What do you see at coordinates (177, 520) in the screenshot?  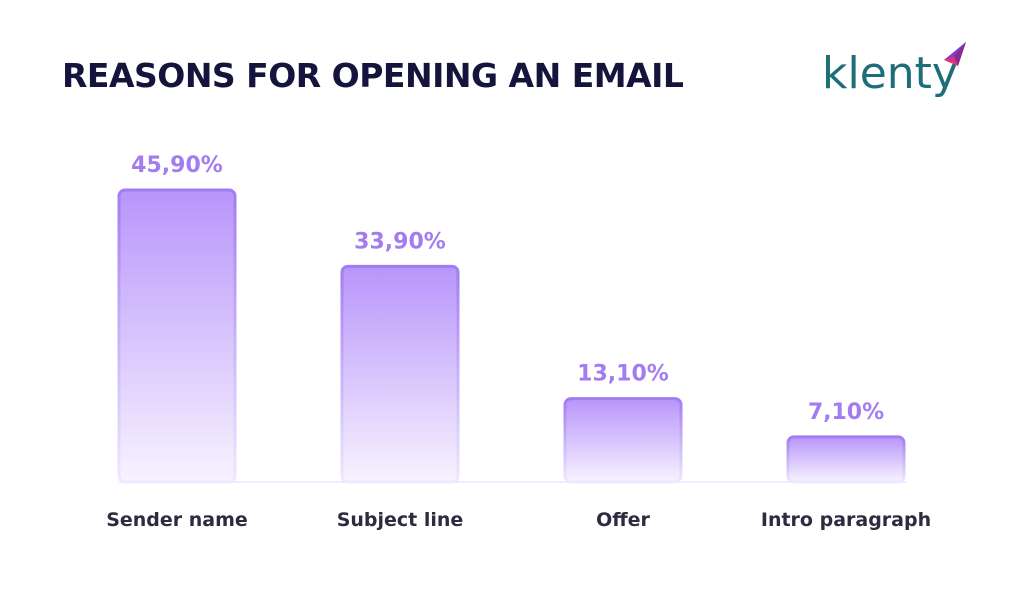 I see `category-label-sender-name: Sender name` at bounding box center [177, 520].